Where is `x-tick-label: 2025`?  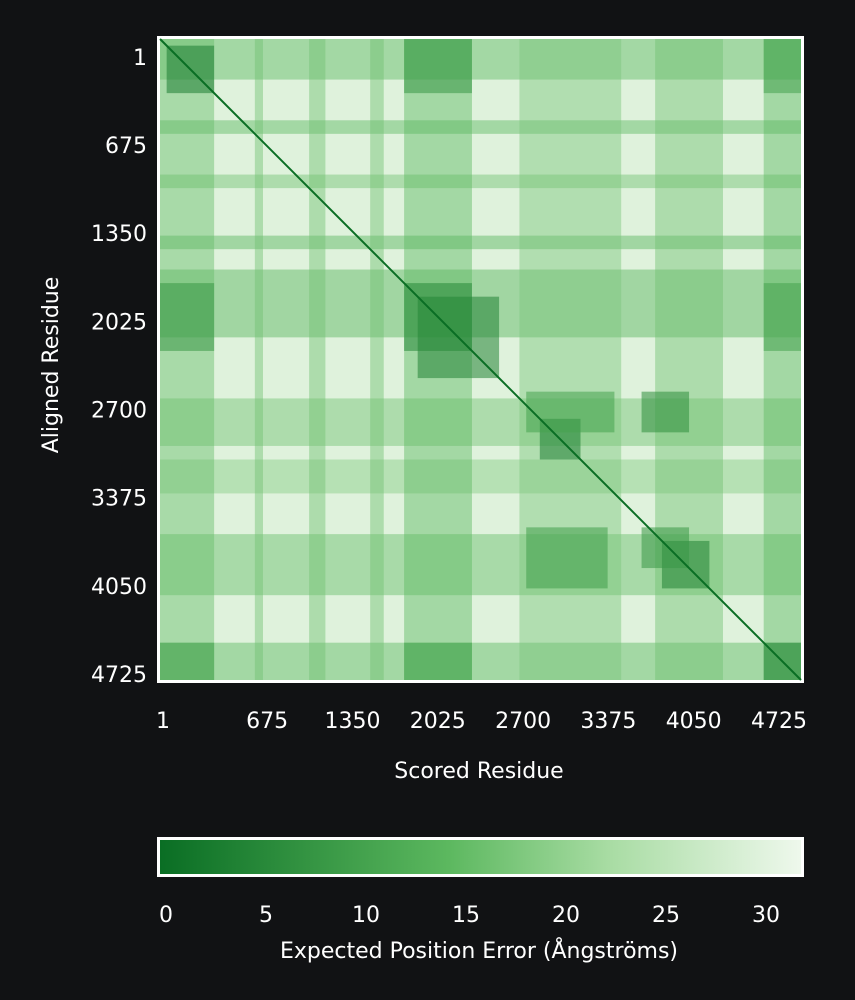 x-tick-label: 2025 is located at coordinates (438, 721).